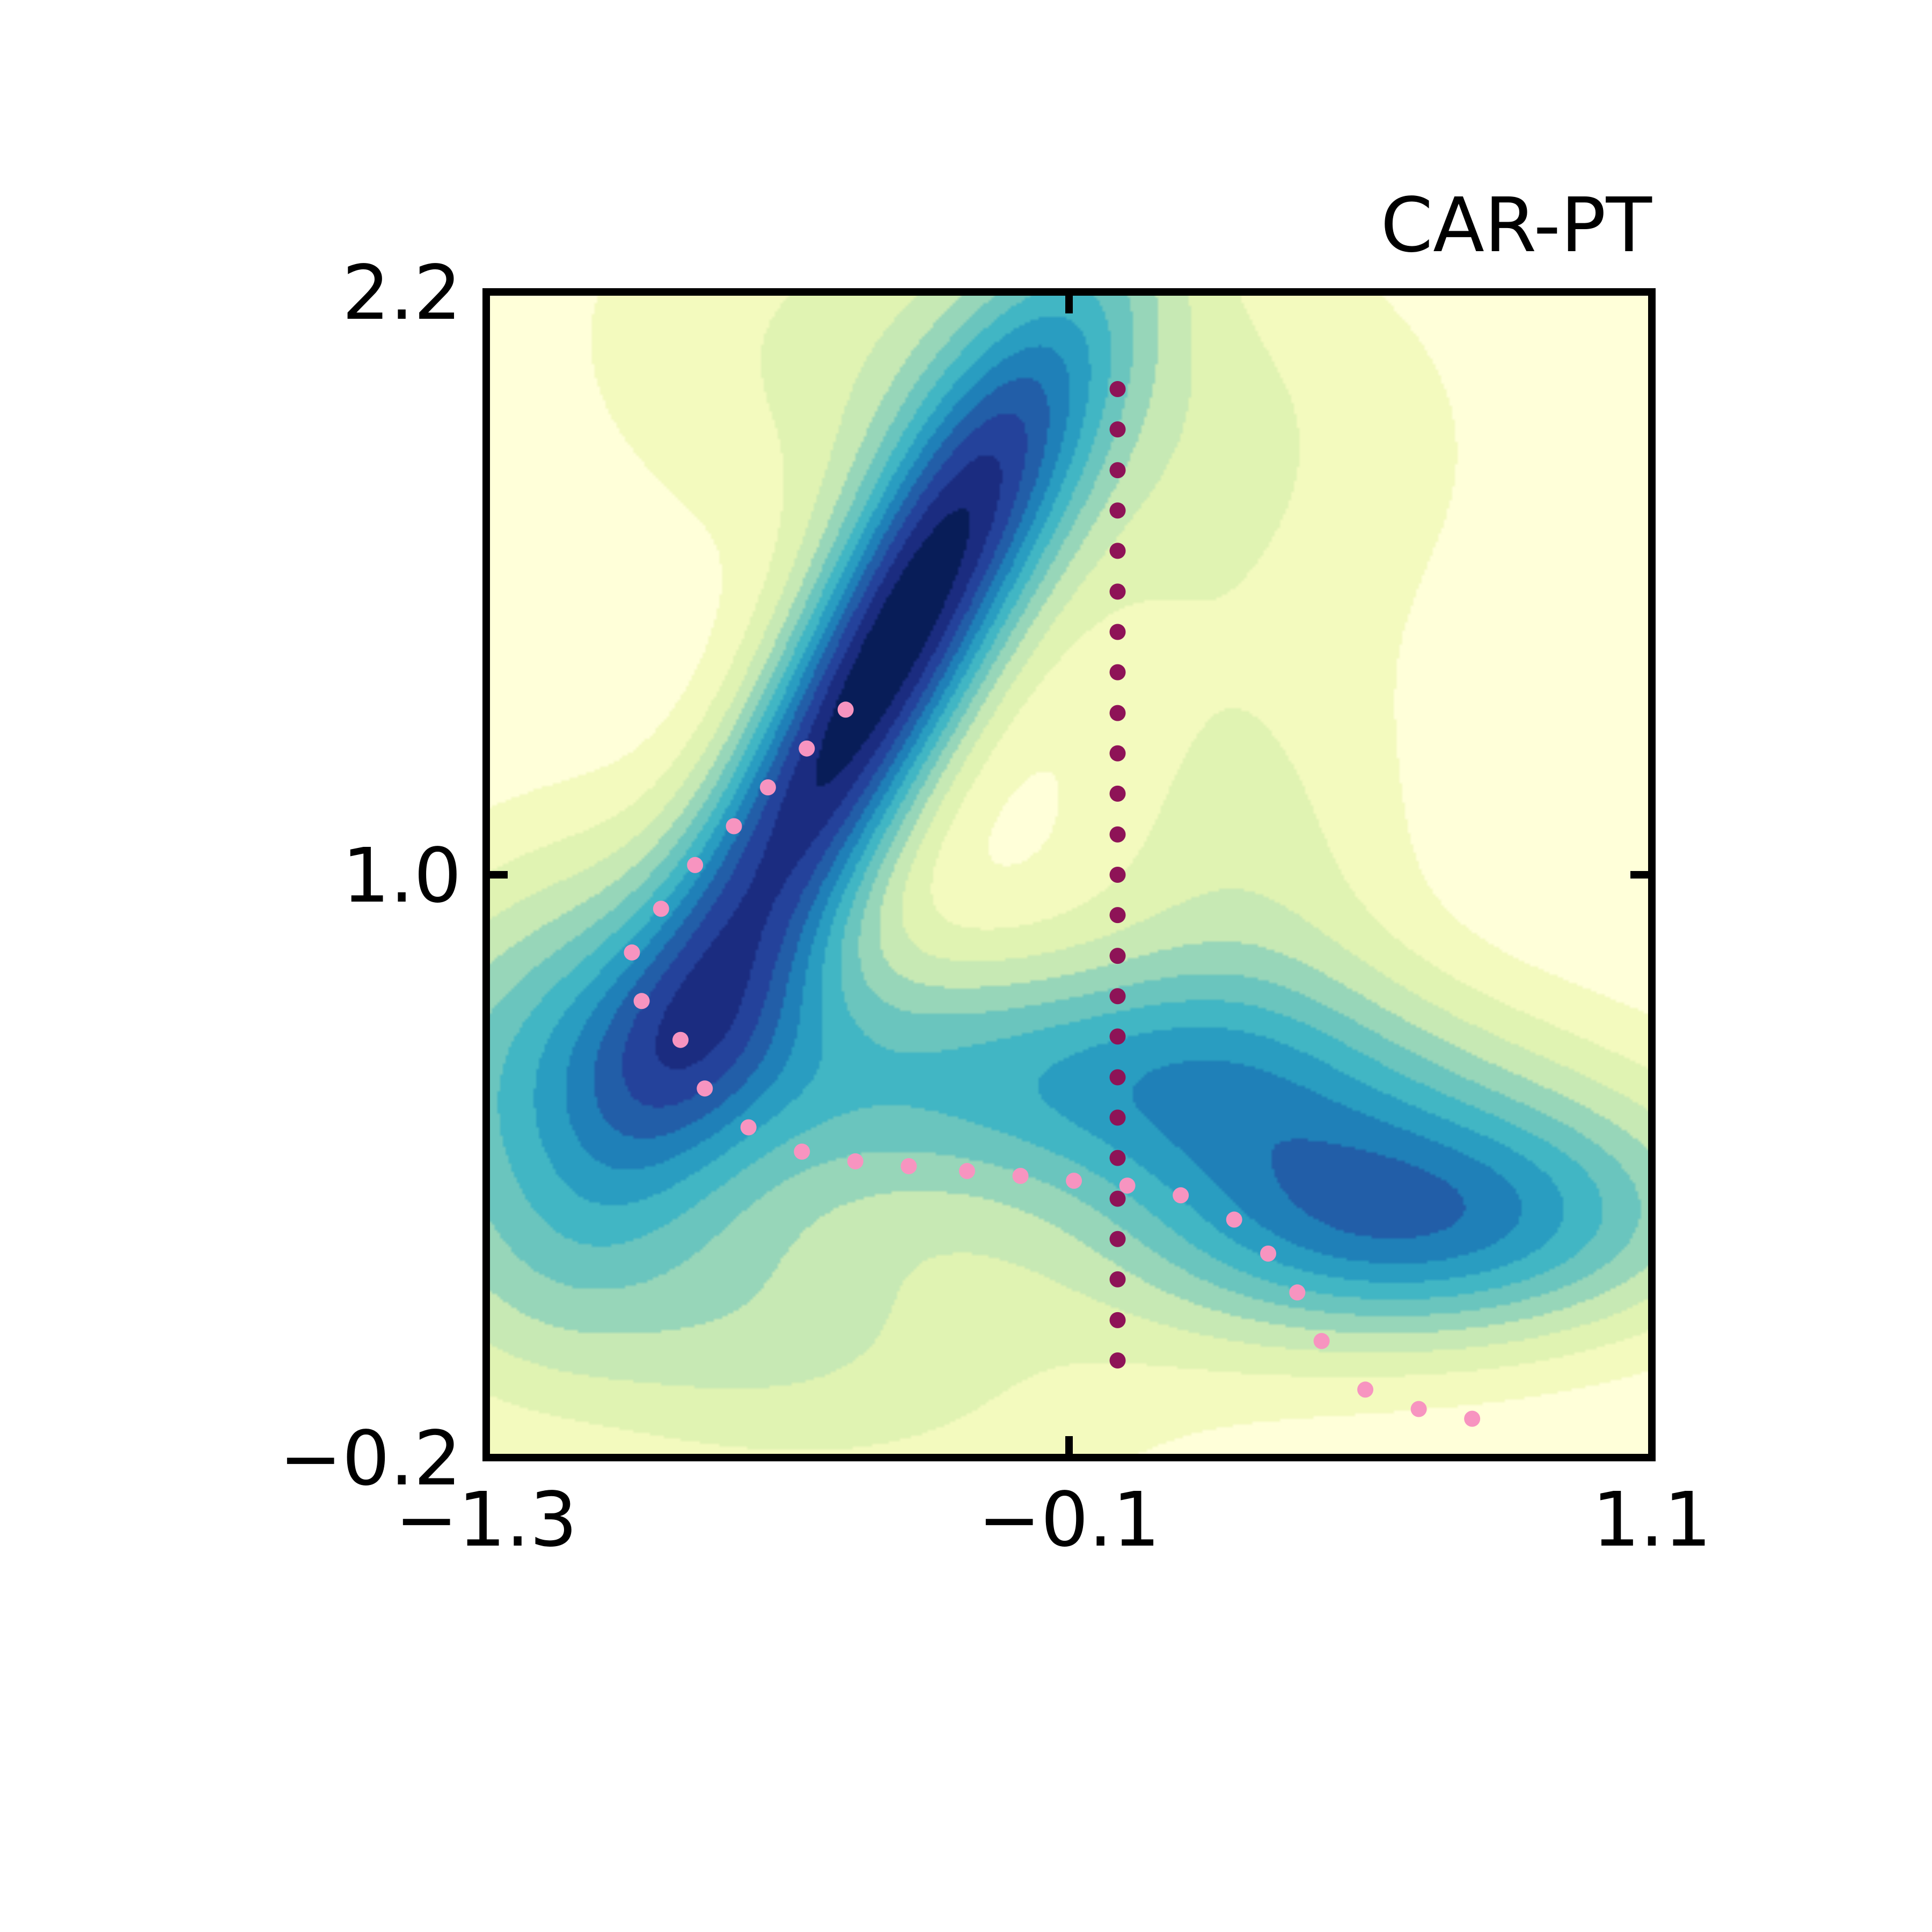  I want to click on y-tick-labels: −0.2 1.0 2.2, so click(370, 876).